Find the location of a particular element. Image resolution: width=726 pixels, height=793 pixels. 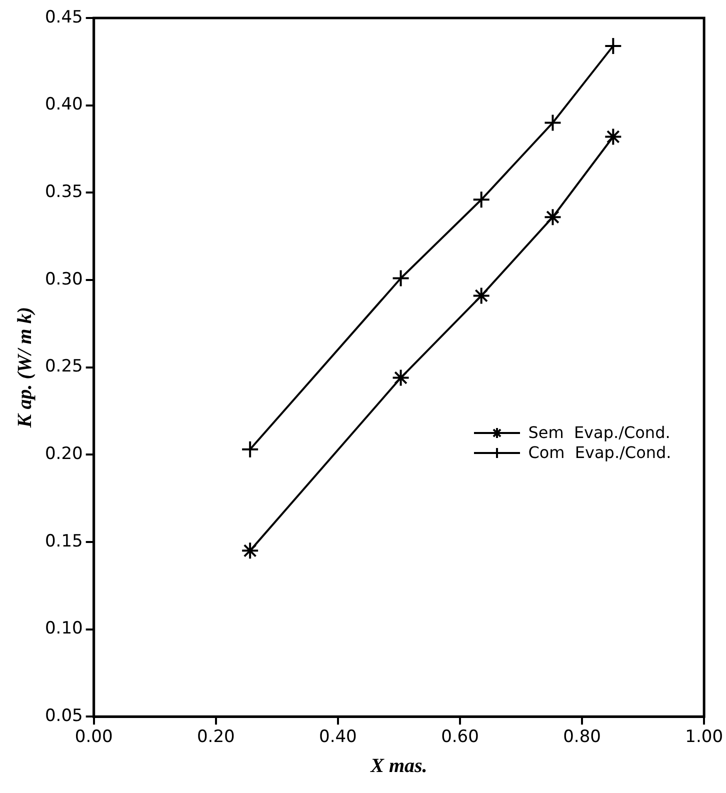

y-tick-label: 0.30 is located at coordinates (63, 279).